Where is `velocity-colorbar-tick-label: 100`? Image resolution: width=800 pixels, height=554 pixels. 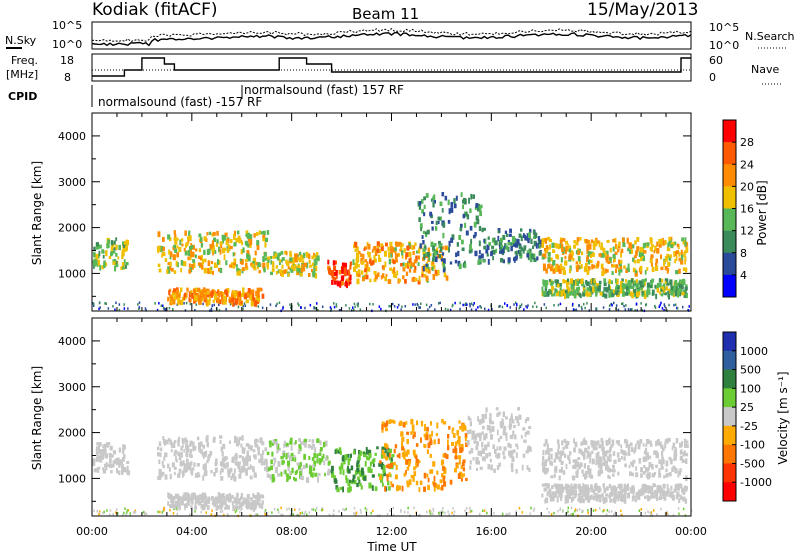
velocity-colorbar-tick-label: 100 is located at coordinates (750, 388).